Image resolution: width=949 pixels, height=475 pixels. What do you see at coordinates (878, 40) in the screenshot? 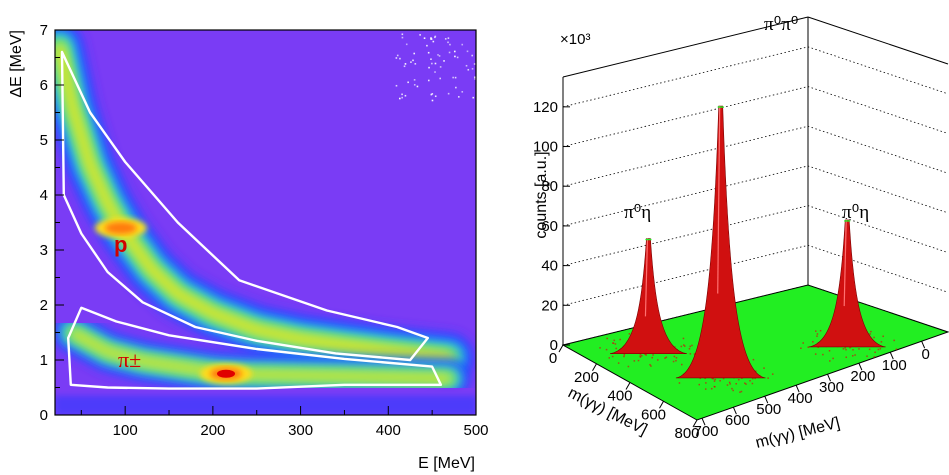
I see `top-right-edge` at bounding box center [878, 40].